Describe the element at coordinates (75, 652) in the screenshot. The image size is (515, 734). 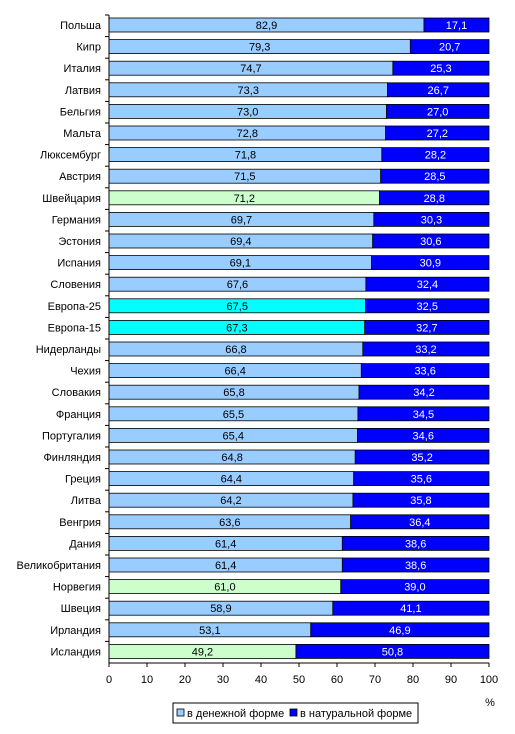
I see `category-label-30: Исландия` at that location.